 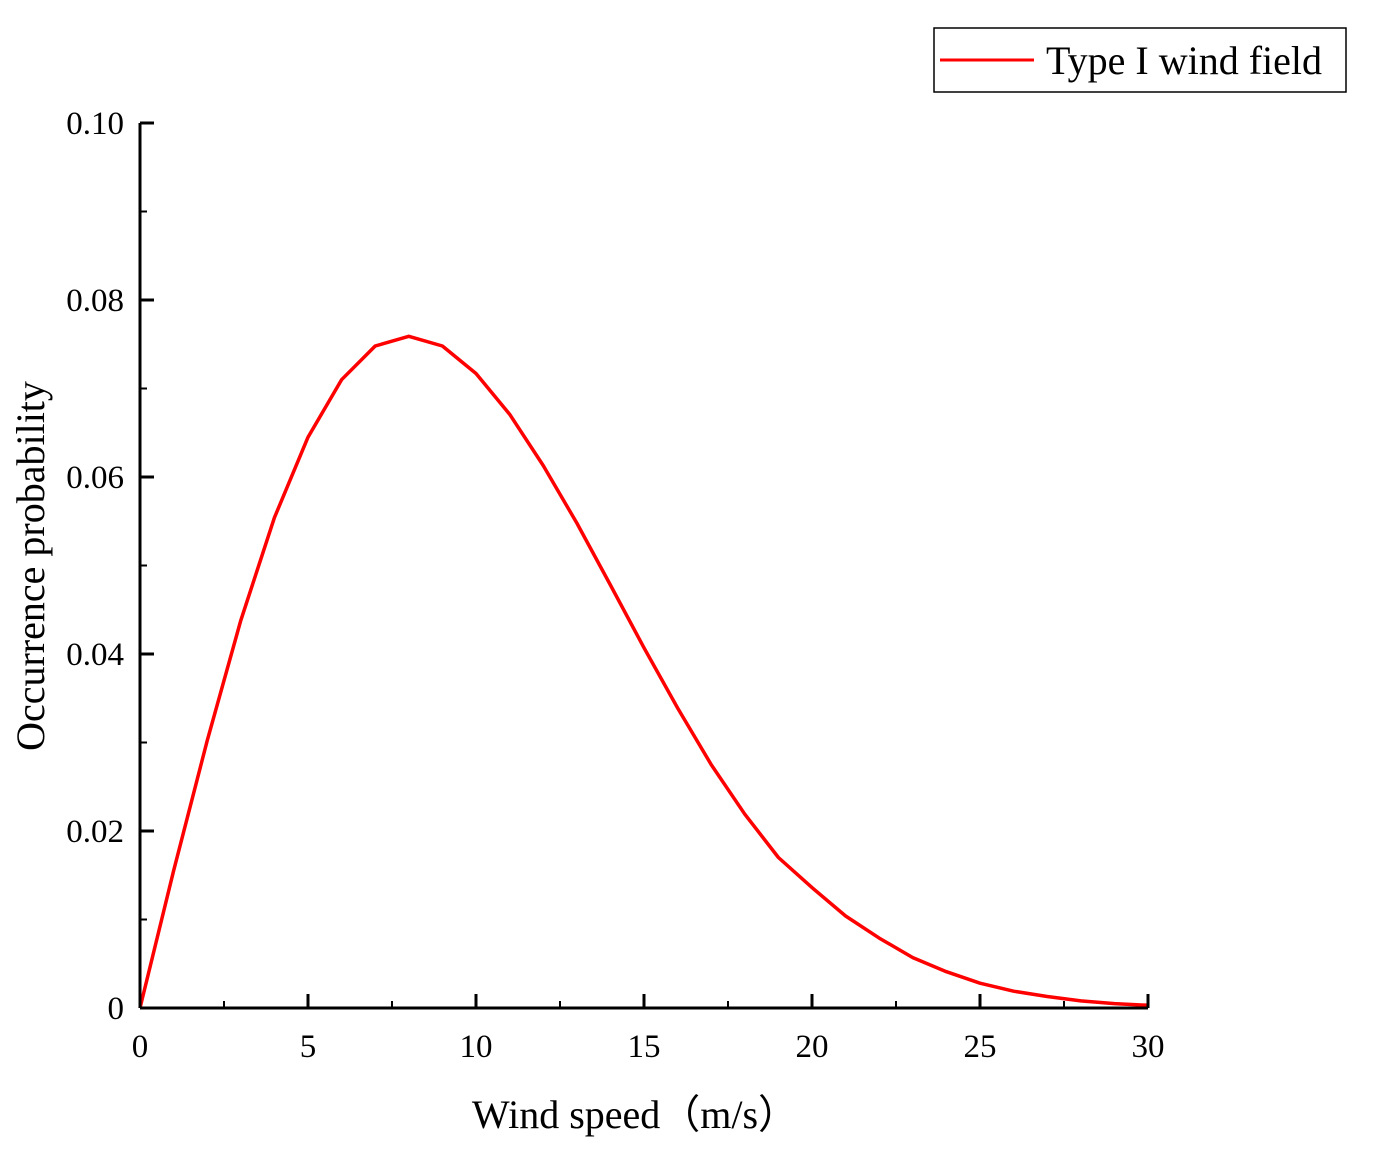 What do you see at coordinates (140, 1047) in the screenshot?
I see `x-tick-label: 0` at bounding box center [140, 1047].